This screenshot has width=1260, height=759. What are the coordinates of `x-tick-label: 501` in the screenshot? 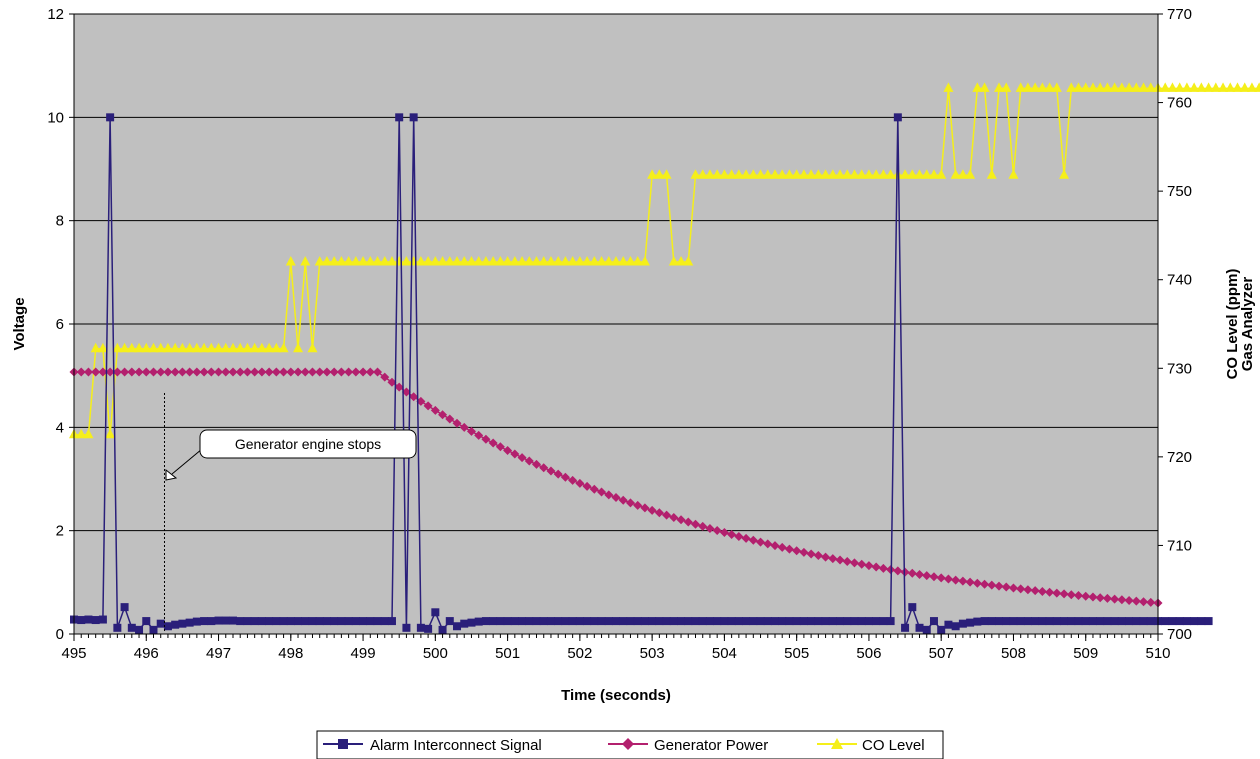 It's located at (507, 653).